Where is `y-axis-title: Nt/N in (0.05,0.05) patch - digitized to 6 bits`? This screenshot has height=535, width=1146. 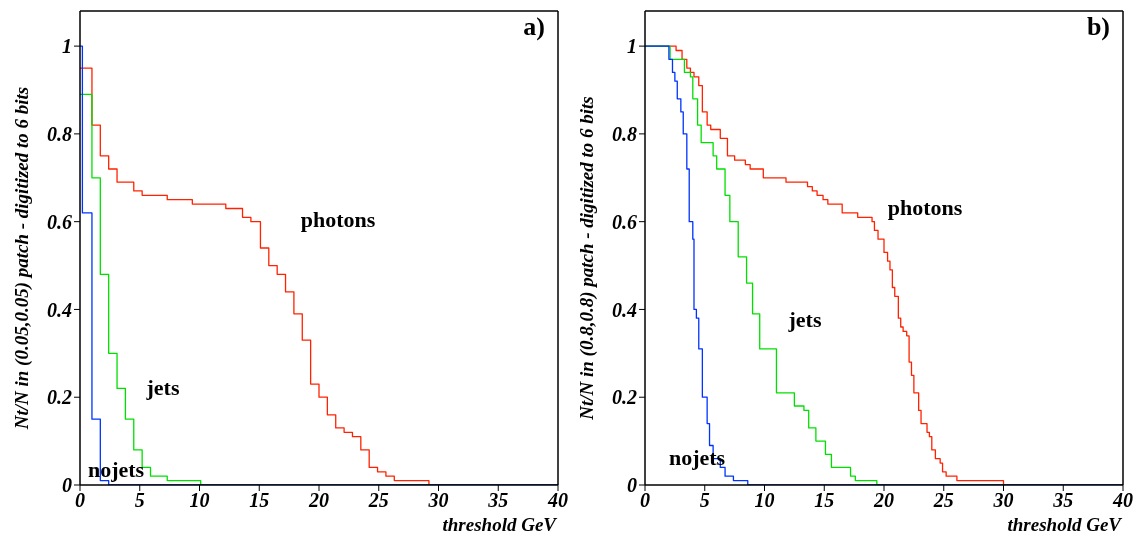 y-axis-title: Nt/N in (0.05,0.05) patch - digitized to 6 bits is located at coordinates (22, 258).